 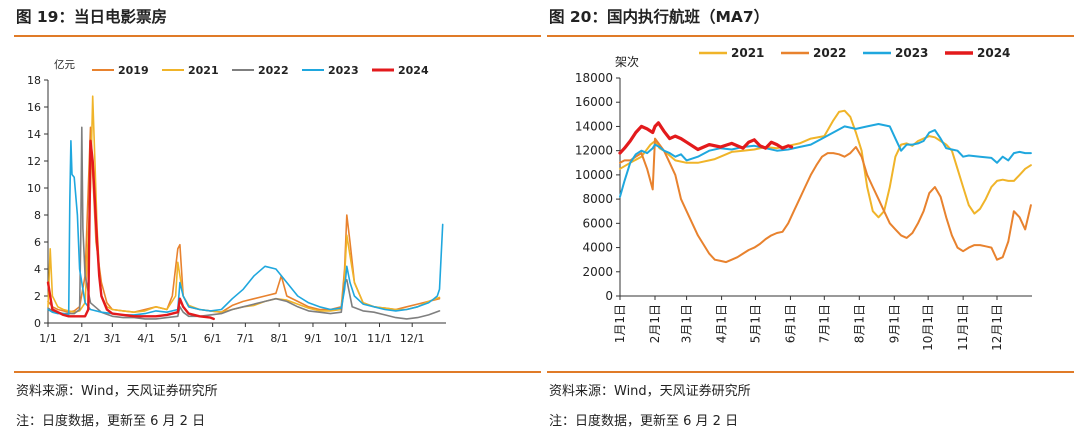 What do you see at coordinates (594, 102) in the screenshot?
I see `y-tick-label: 16000` at bounding box center [594, 102].